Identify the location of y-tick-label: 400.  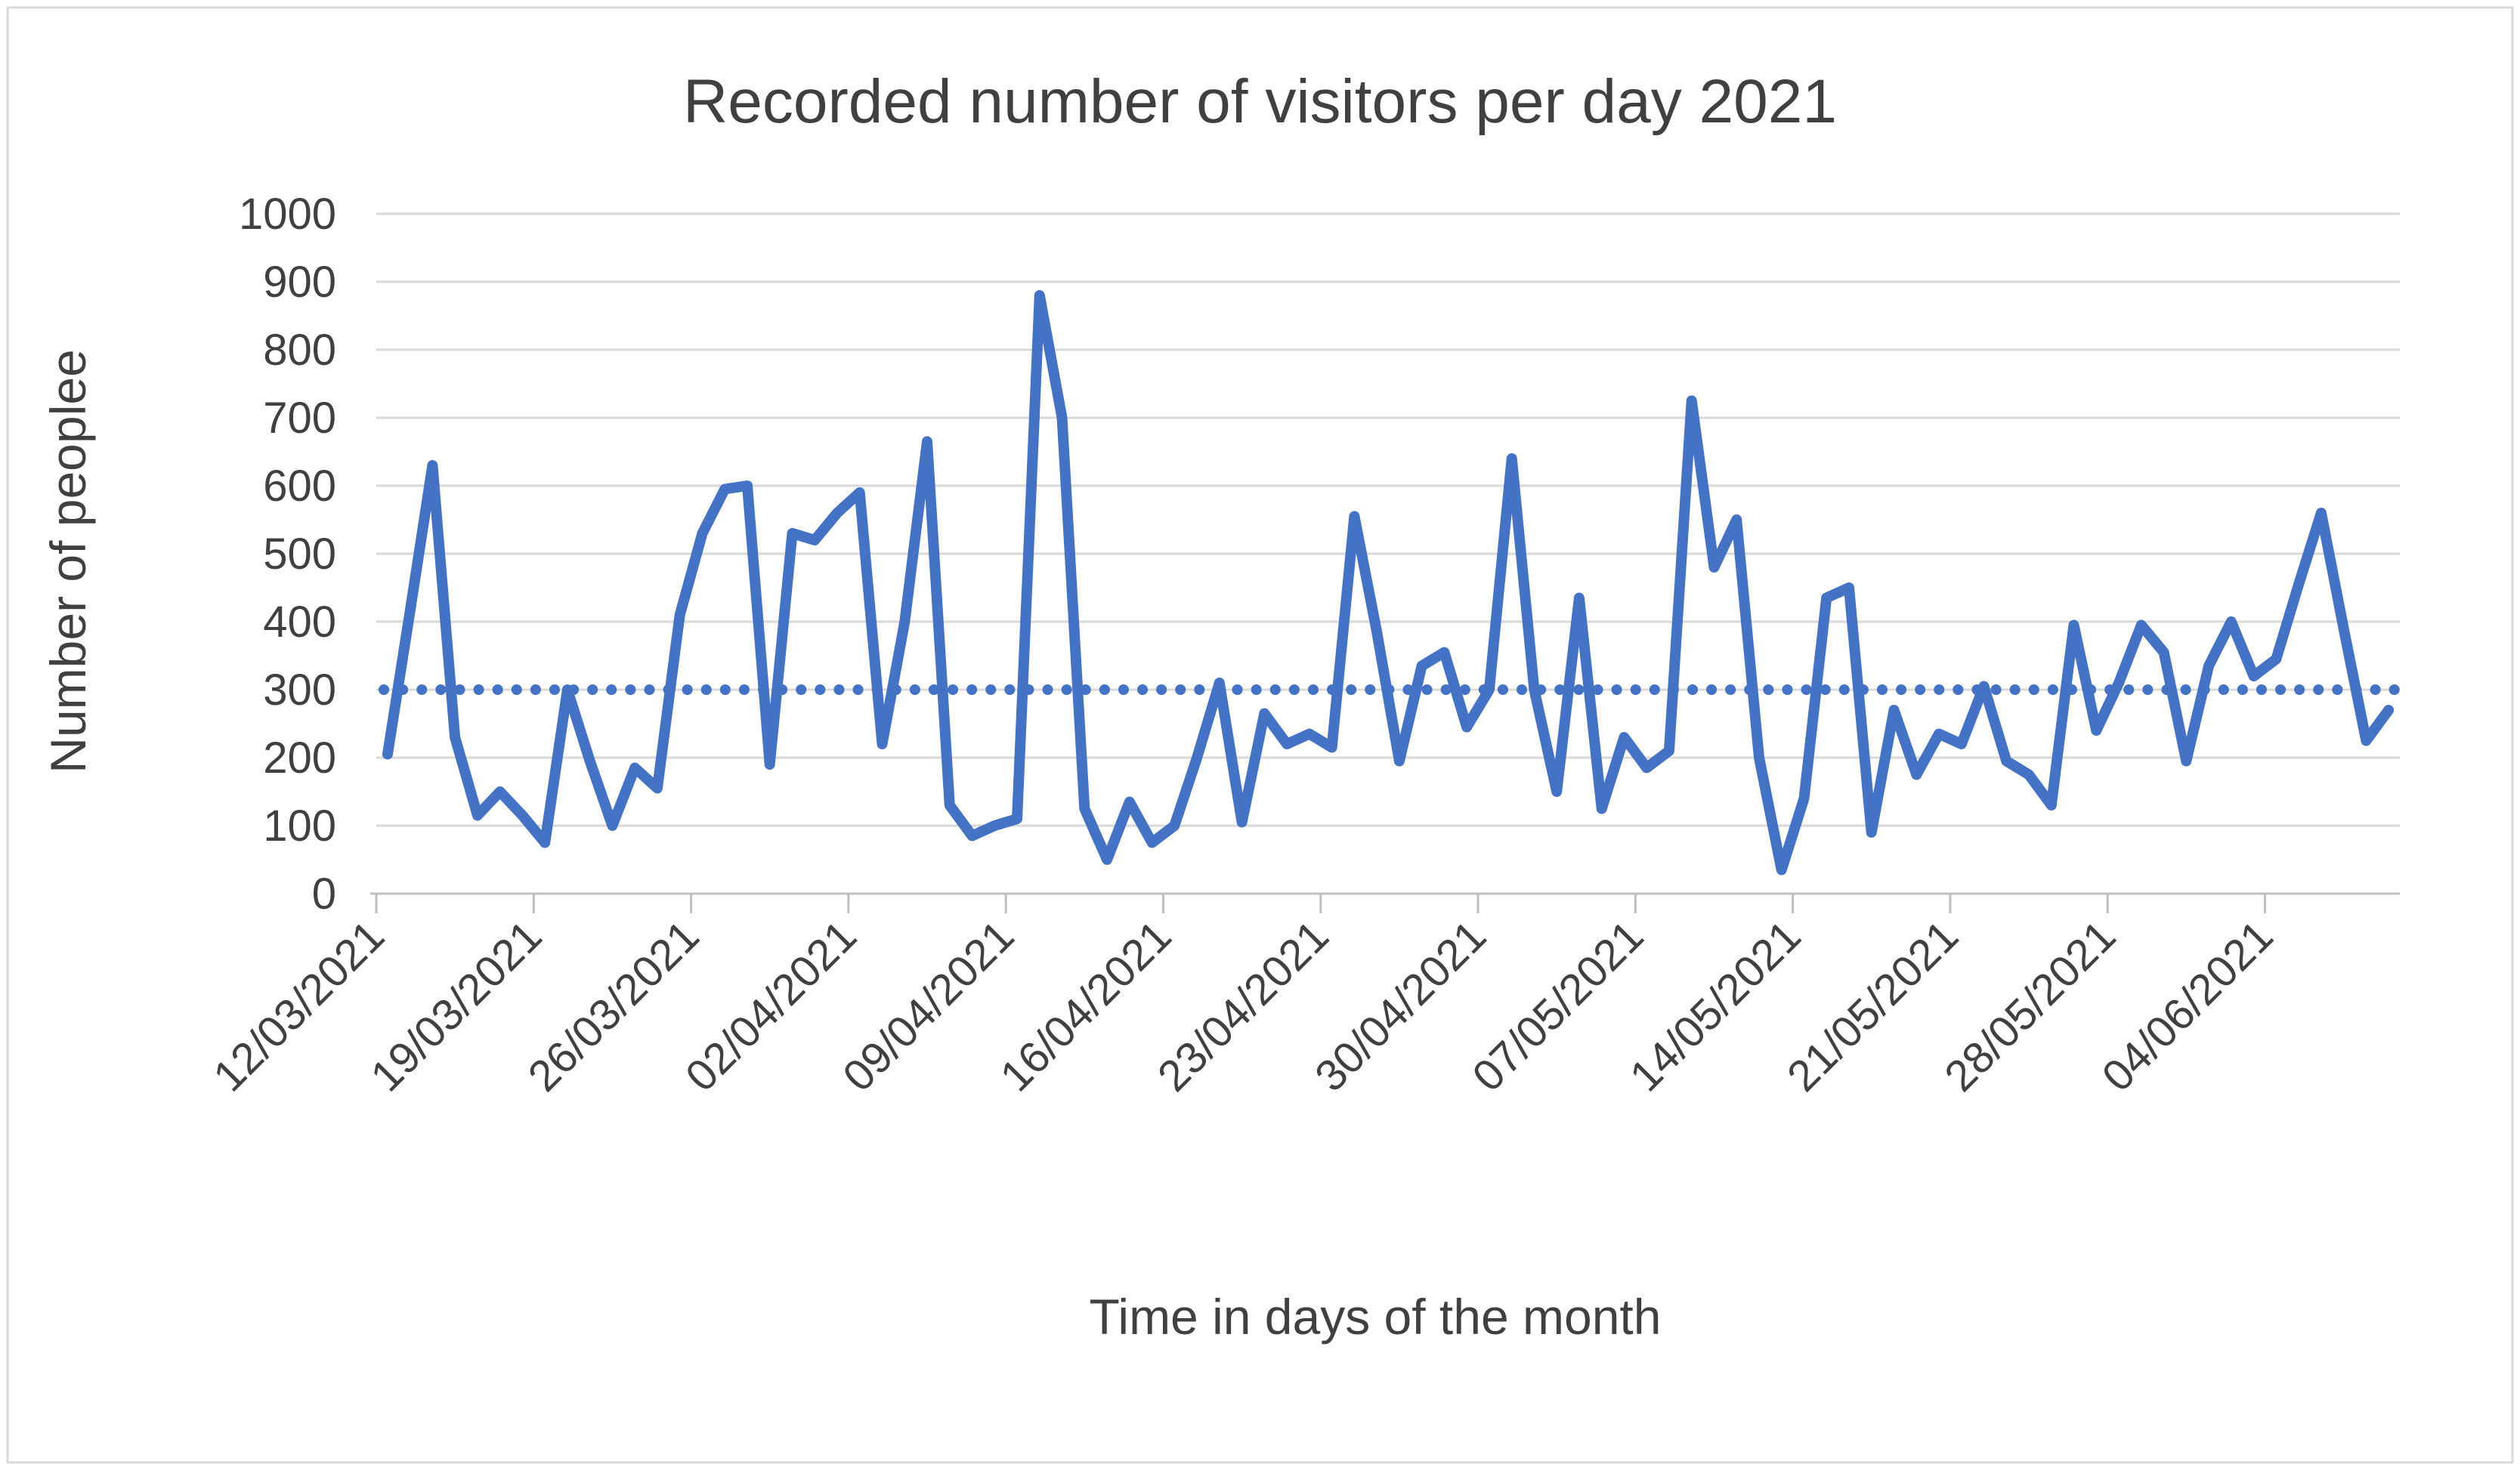
(299, 622).